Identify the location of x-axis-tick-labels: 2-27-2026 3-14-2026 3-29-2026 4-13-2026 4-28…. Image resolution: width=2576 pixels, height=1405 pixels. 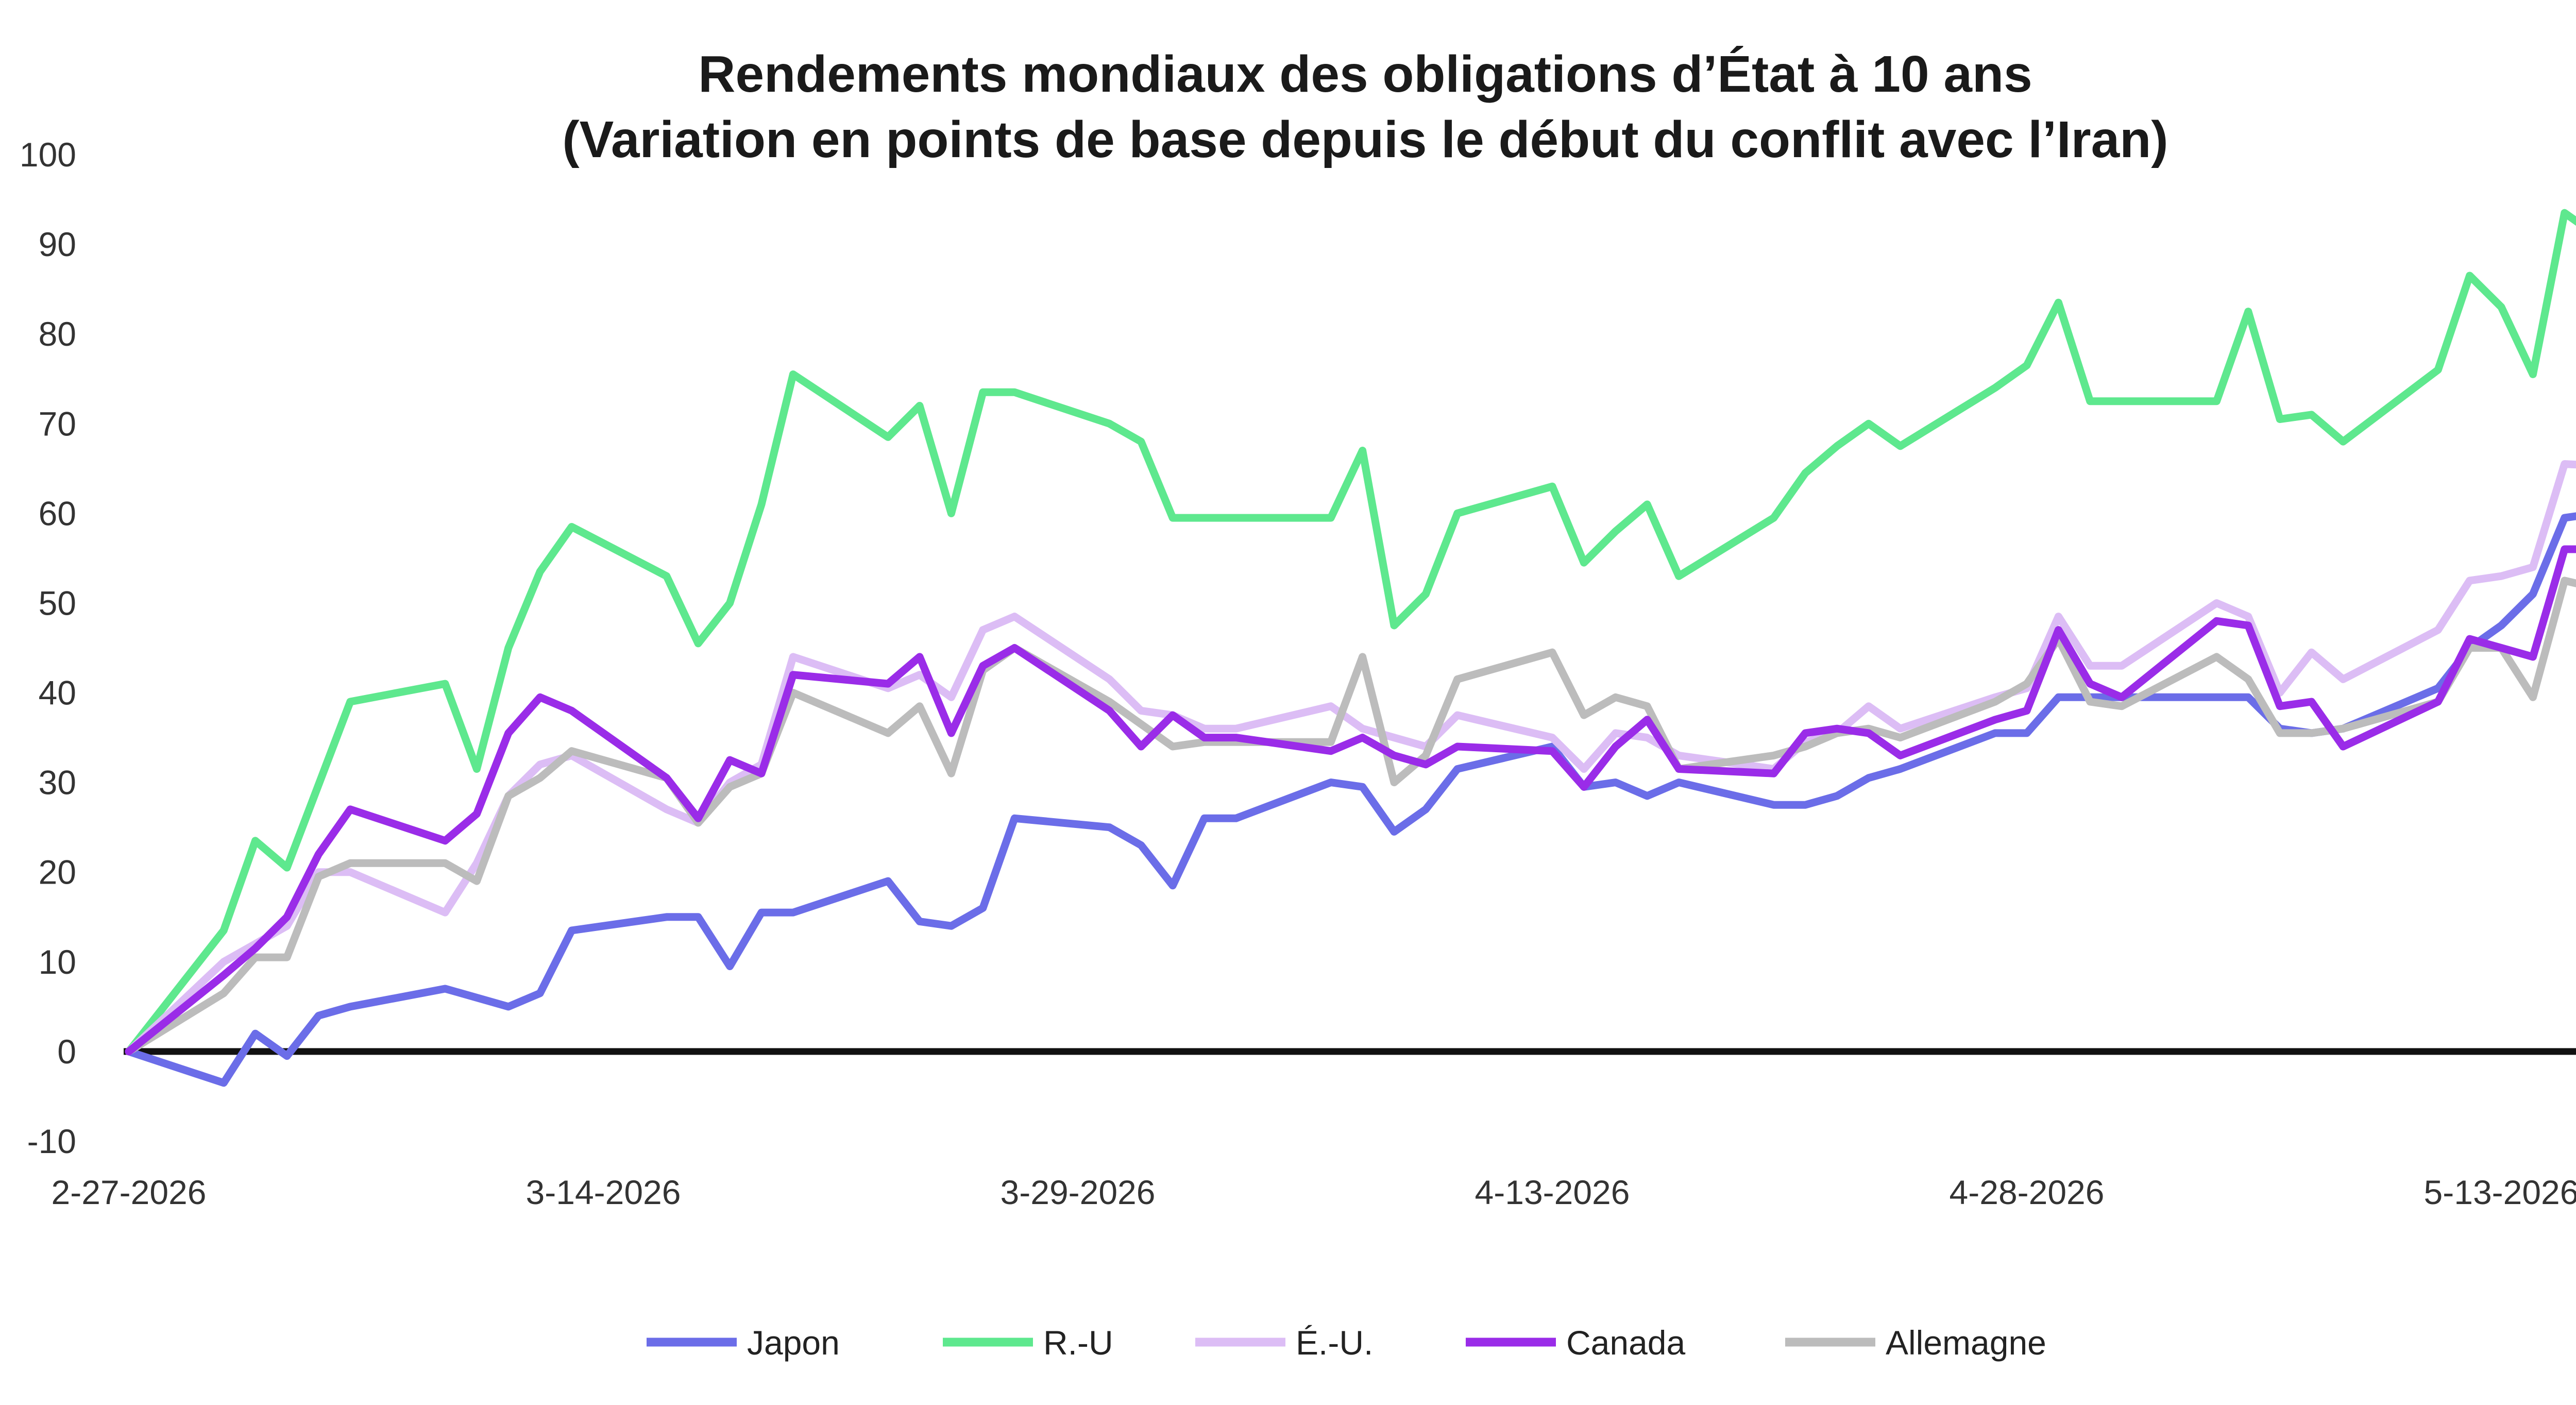
(1314, 1192).